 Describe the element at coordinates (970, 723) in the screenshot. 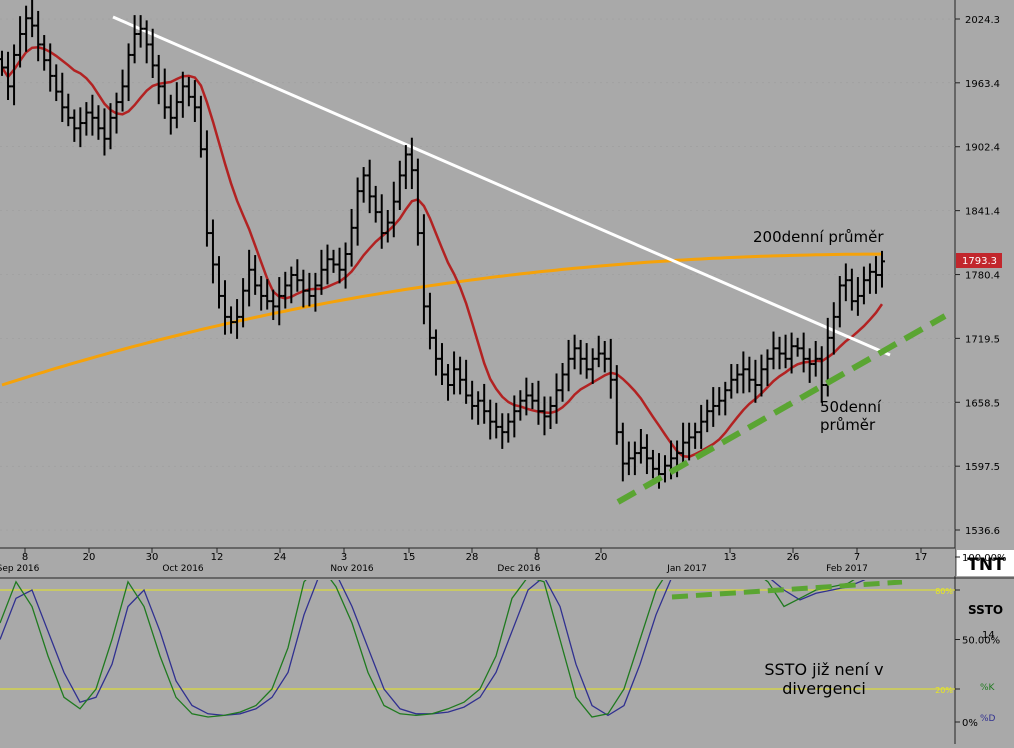

I see `osc-tick-label: 0%` at that location.